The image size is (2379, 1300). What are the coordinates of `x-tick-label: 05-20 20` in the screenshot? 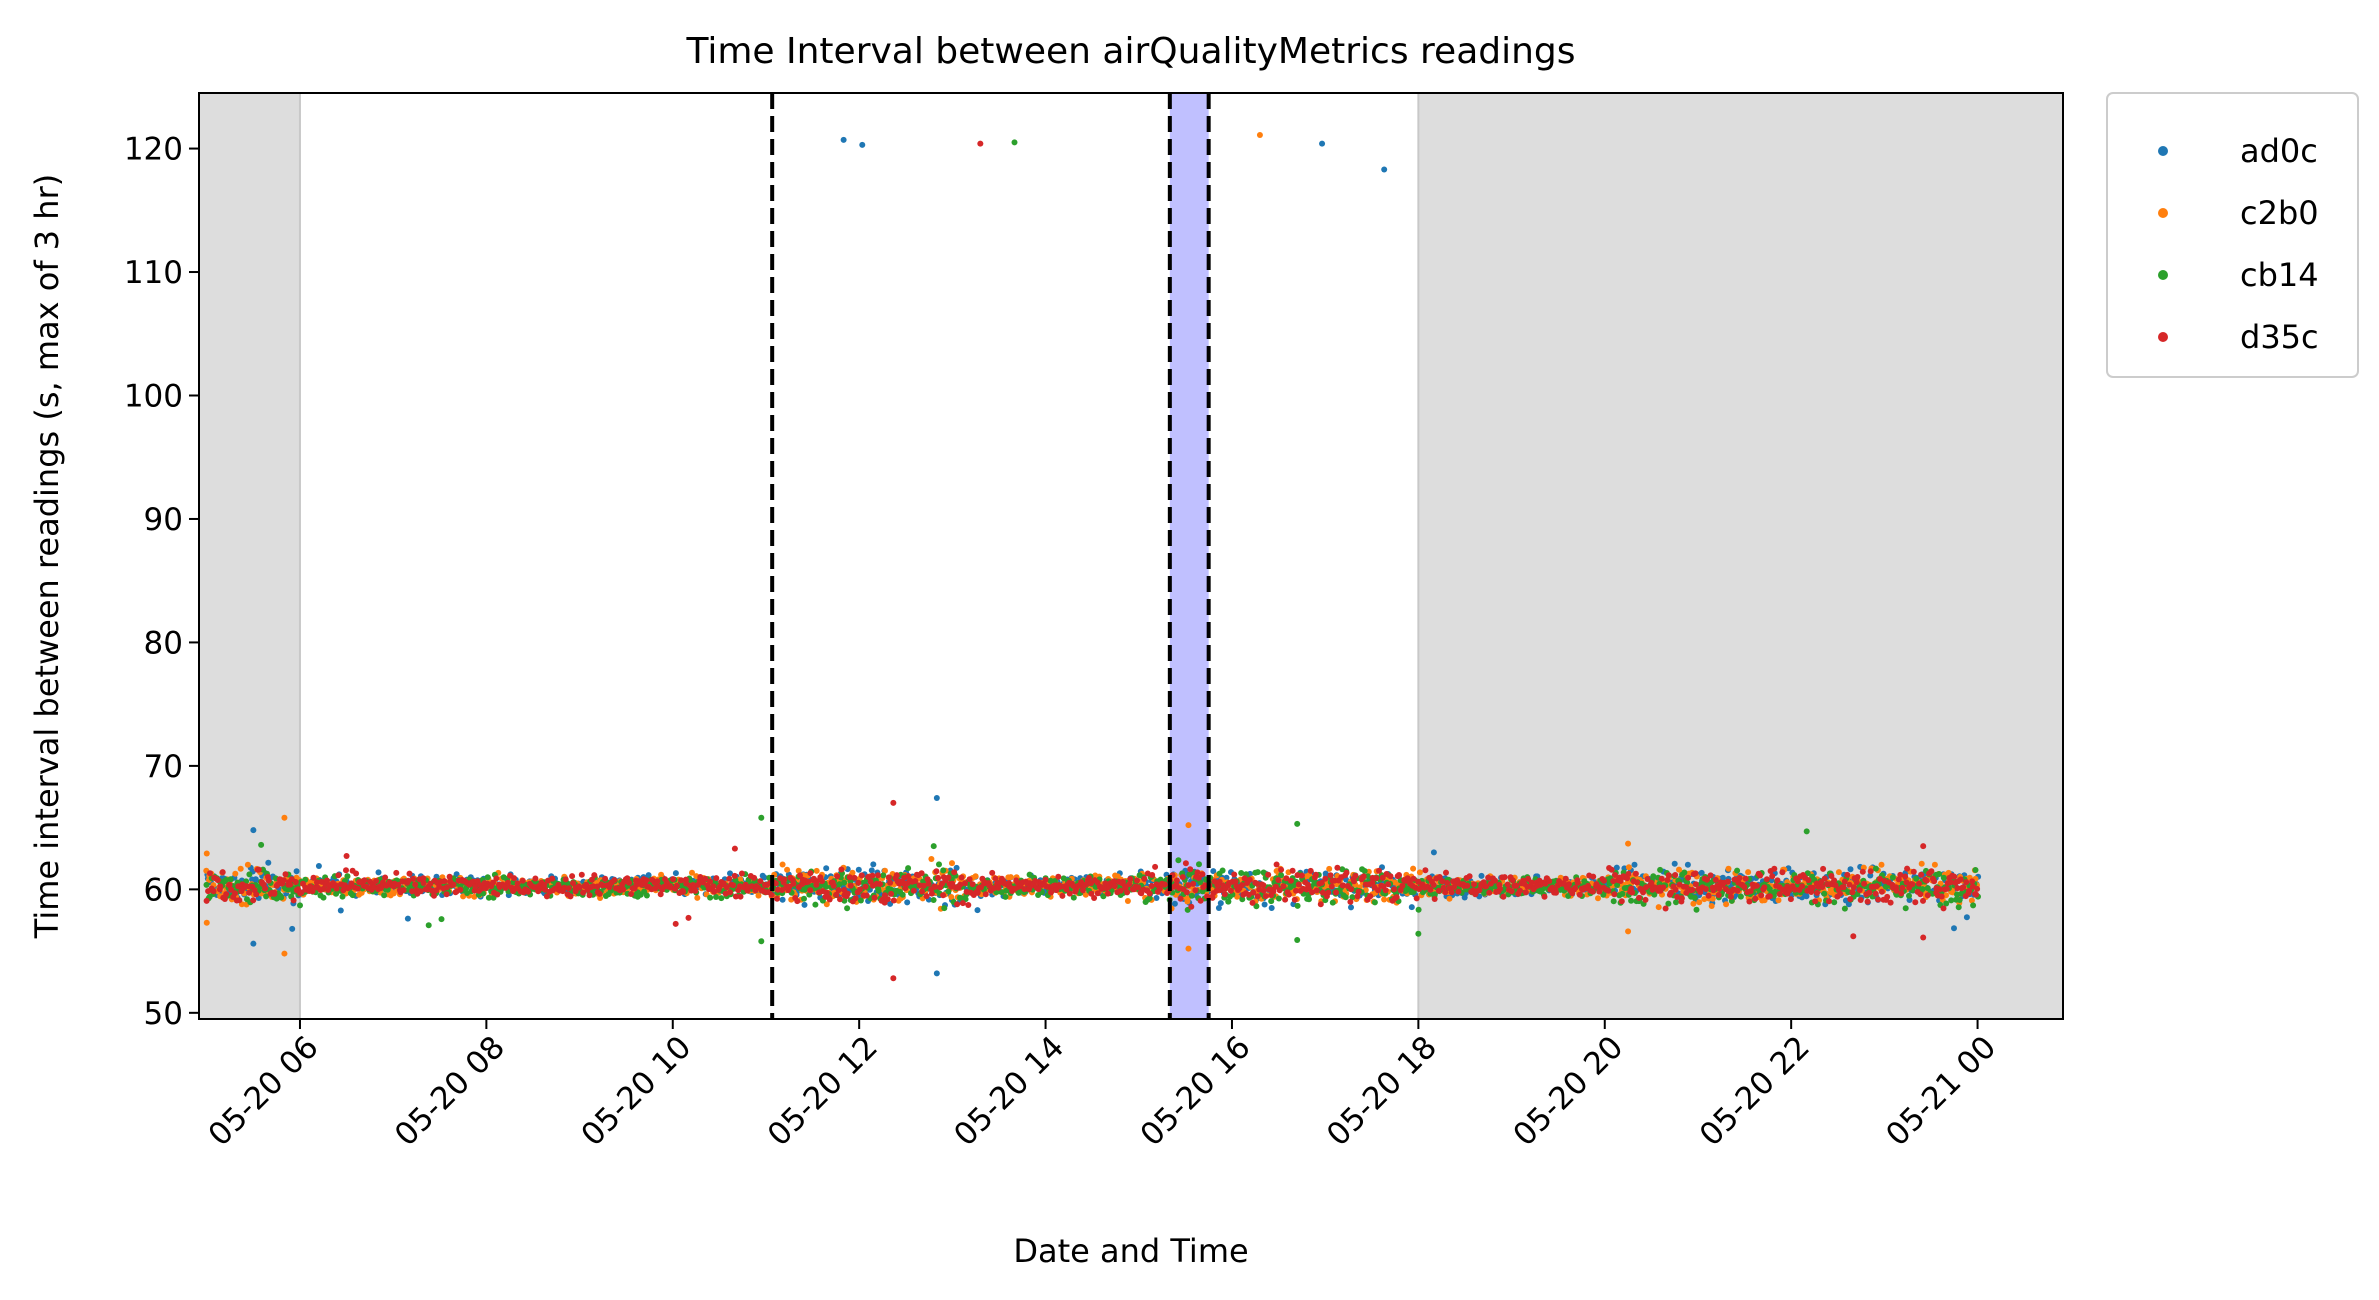 It's located at (1568, 1091).